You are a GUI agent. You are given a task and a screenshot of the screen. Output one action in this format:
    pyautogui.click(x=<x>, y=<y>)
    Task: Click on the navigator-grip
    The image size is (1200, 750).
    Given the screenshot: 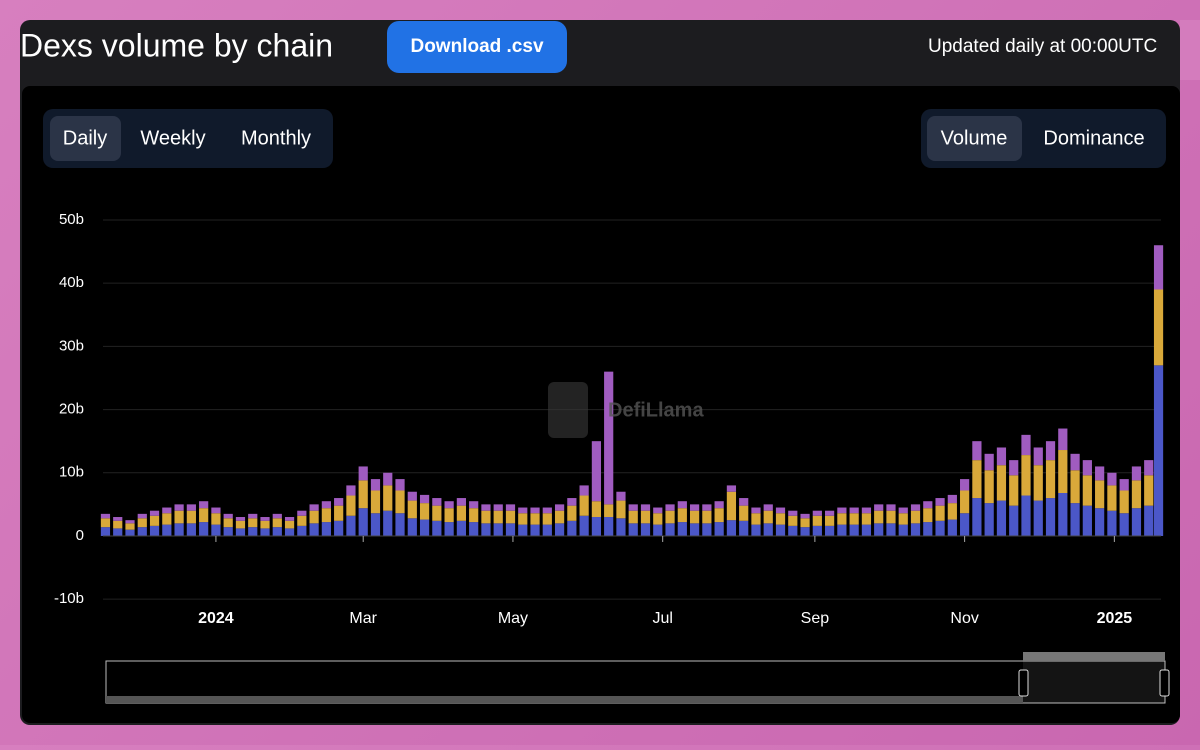 What is the action you would take?
    pyautogui.click(x=1094, y=656)
    